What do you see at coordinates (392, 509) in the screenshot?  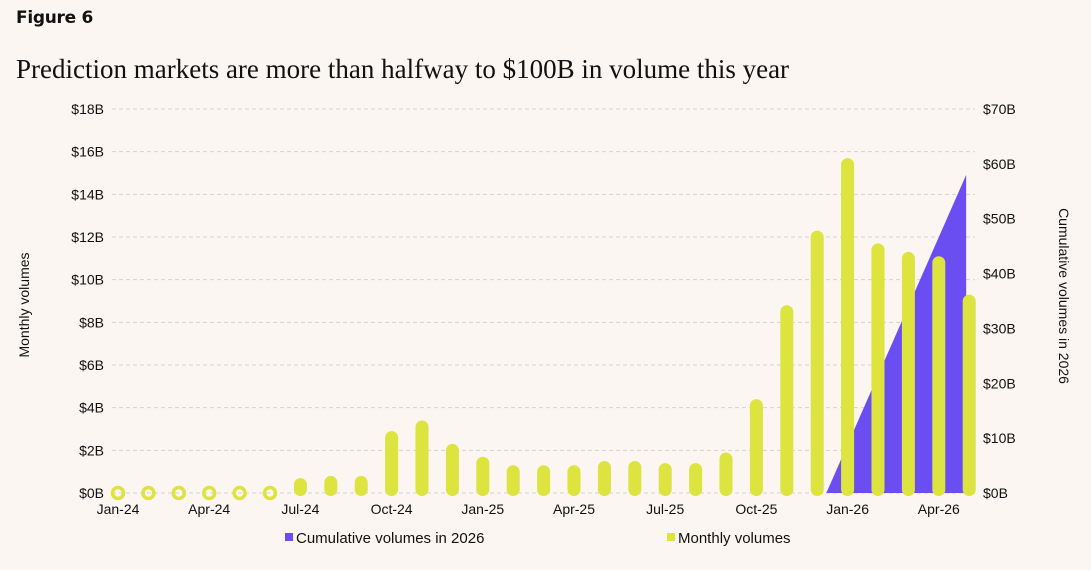 I see `x-tick-label: Oct-24` at bounding box center [392, 509].